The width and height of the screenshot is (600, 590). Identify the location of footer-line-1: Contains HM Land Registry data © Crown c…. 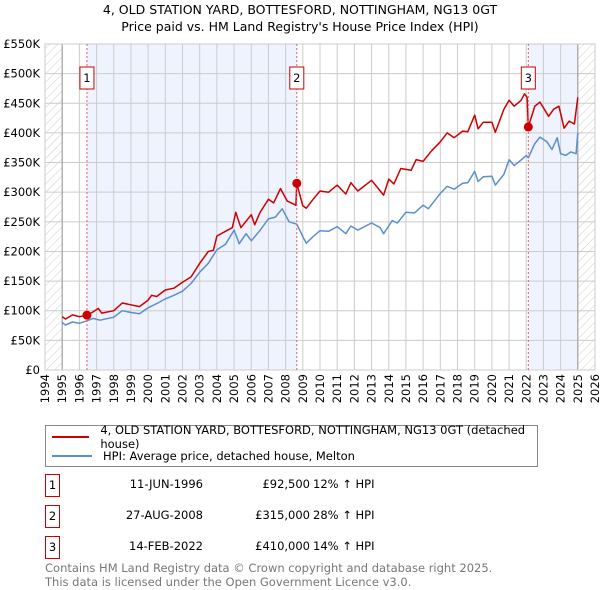
(269, 568).